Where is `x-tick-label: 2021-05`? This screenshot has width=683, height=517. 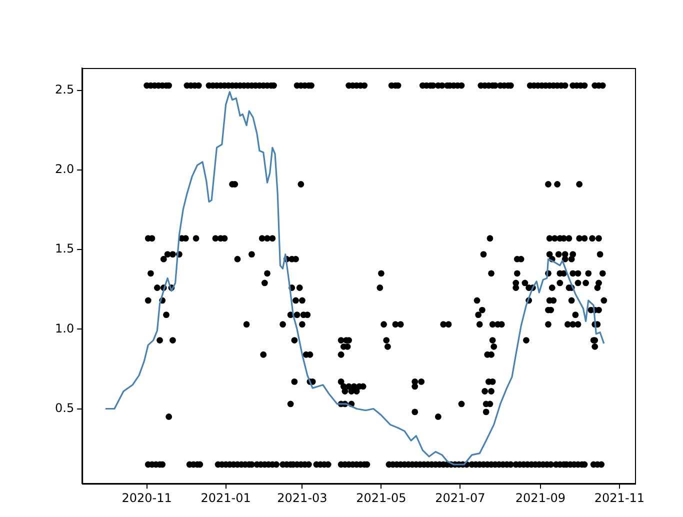
x-tick-label: 2021-05 is located at coordinates (381, 497).